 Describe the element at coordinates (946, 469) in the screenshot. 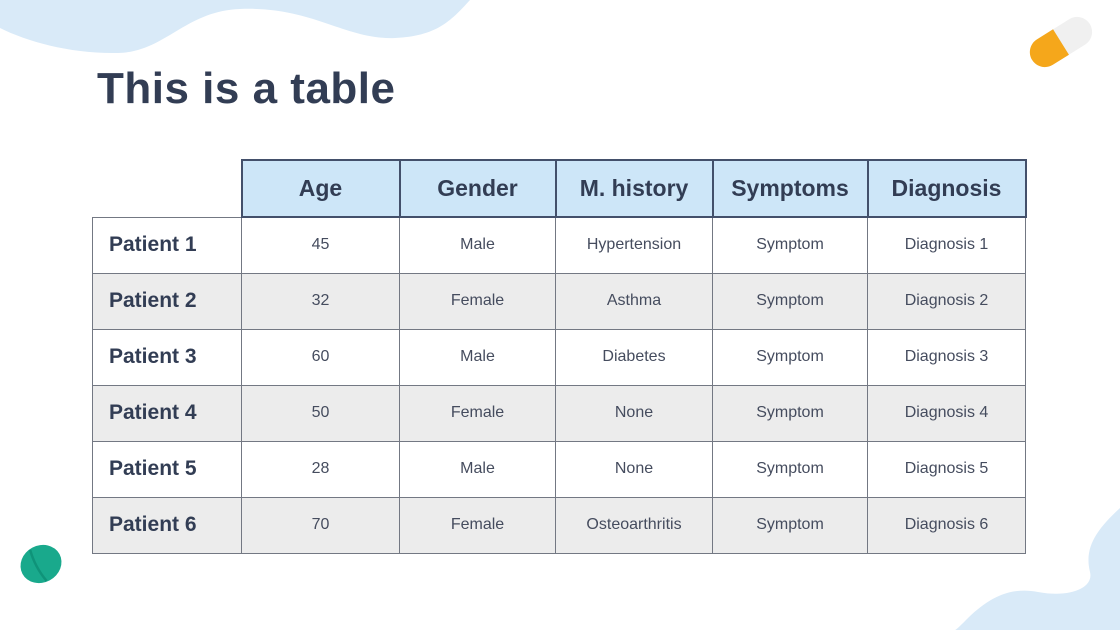

I see `table-cell: Diagnosis 5` at that location.